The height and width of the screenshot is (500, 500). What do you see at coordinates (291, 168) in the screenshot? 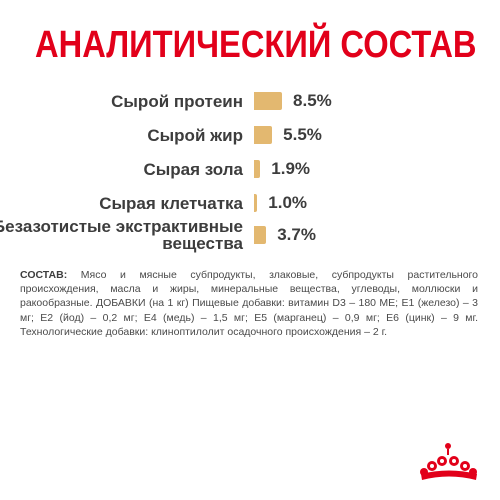
I see `analysis-value: 1.9%` at bounding box center [291, 168].